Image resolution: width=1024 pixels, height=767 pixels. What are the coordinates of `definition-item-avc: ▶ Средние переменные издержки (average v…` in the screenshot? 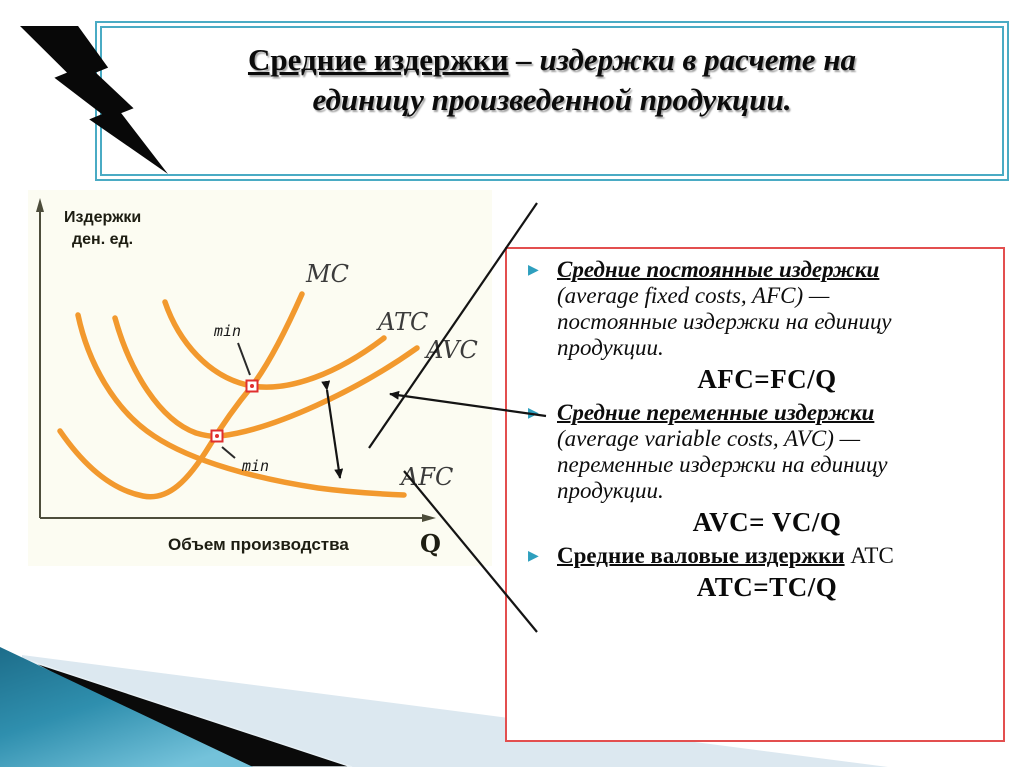 It's located at (755, 469).